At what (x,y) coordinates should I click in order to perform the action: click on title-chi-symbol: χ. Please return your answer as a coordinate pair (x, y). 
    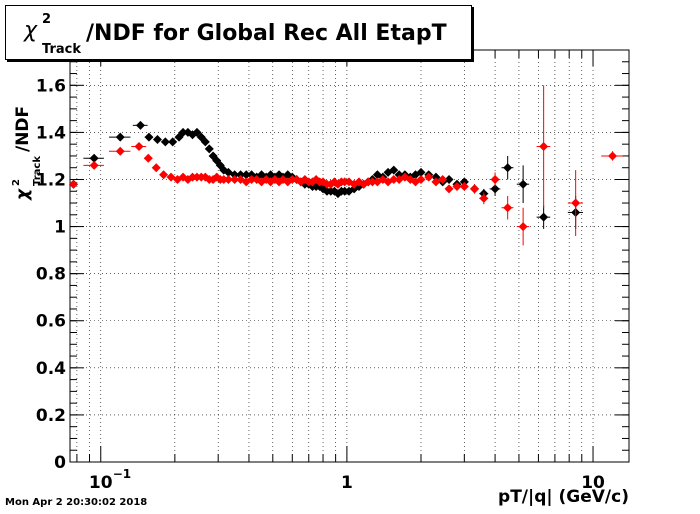
    Looking at the image, I should click on (31, 30).